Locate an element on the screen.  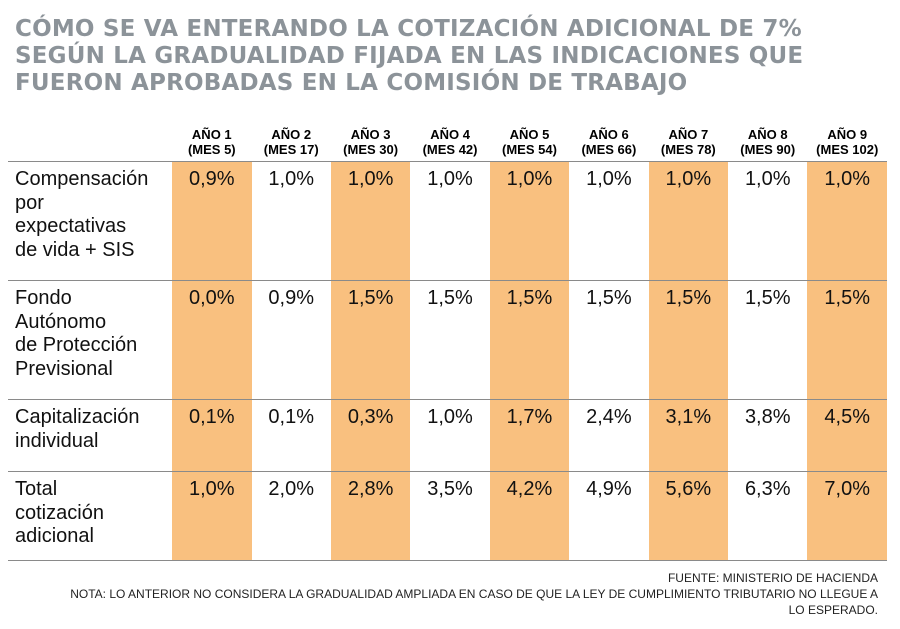
value-cell: 4,5% is located at coordinates (847, 435).